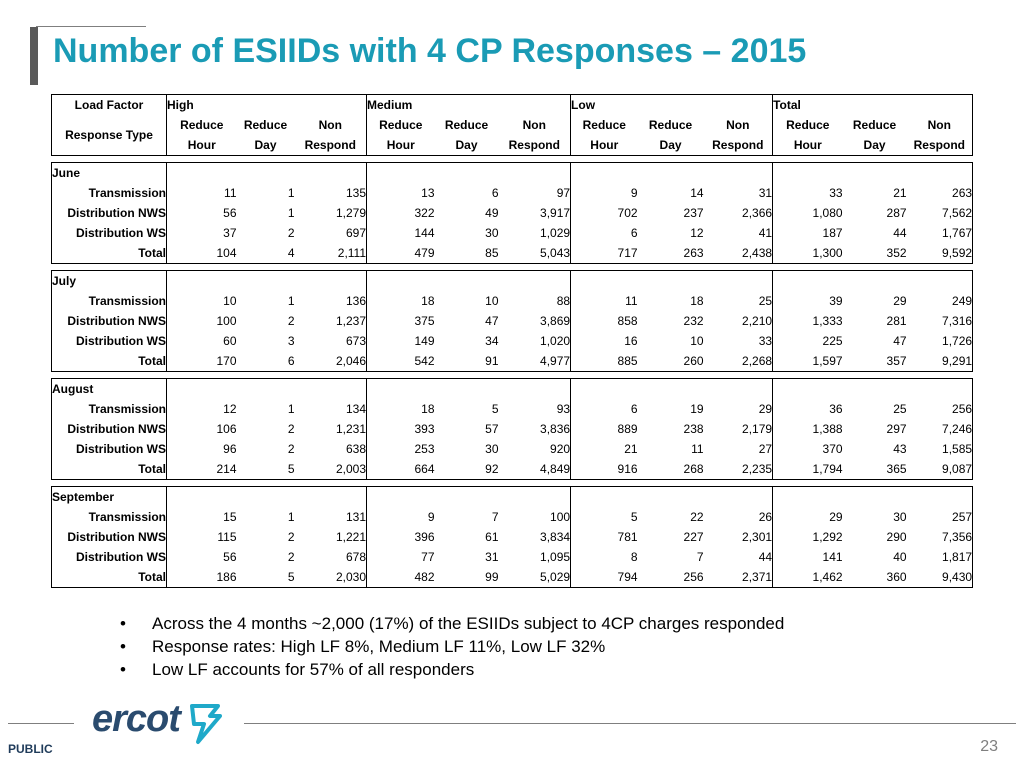  Describe the element at coordinates (940, 233) in the screenshot. I see `value-cell: 1,767` at that location.